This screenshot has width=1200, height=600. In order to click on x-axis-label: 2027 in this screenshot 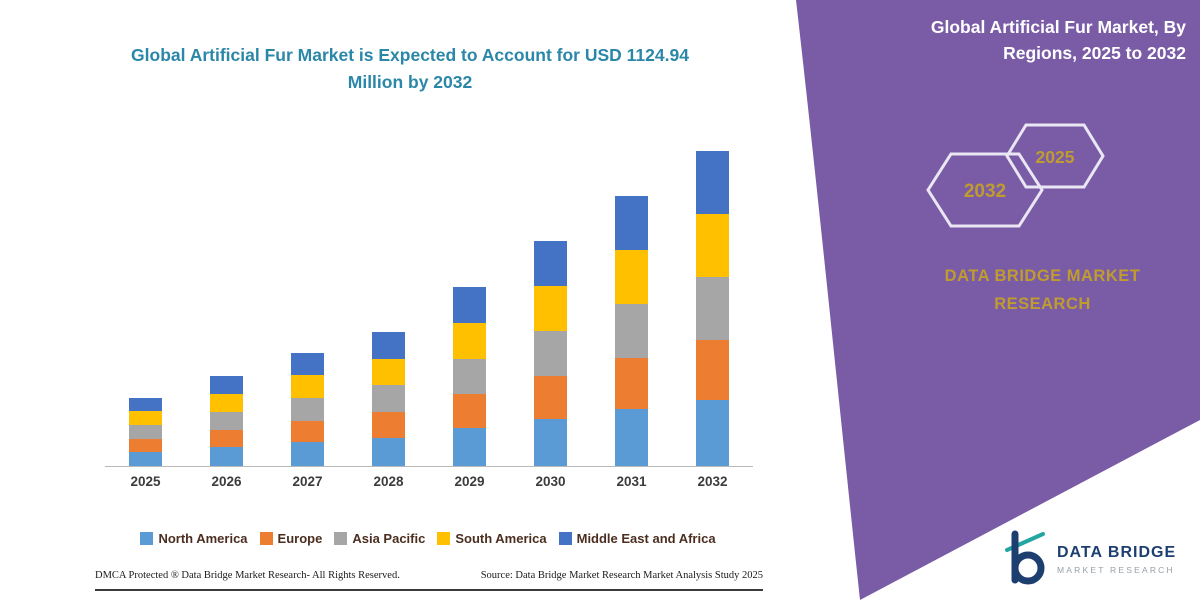, I will do `click(307, 481)`.